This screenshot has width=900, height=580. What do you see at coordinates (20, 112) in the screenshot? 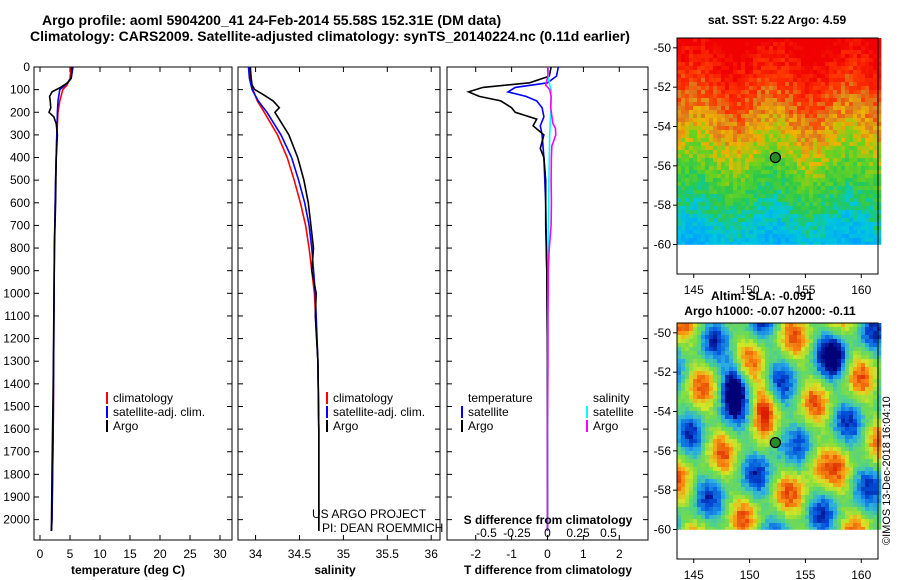
I see `depth-tick-label: 200` at bounding box center [20, 112].